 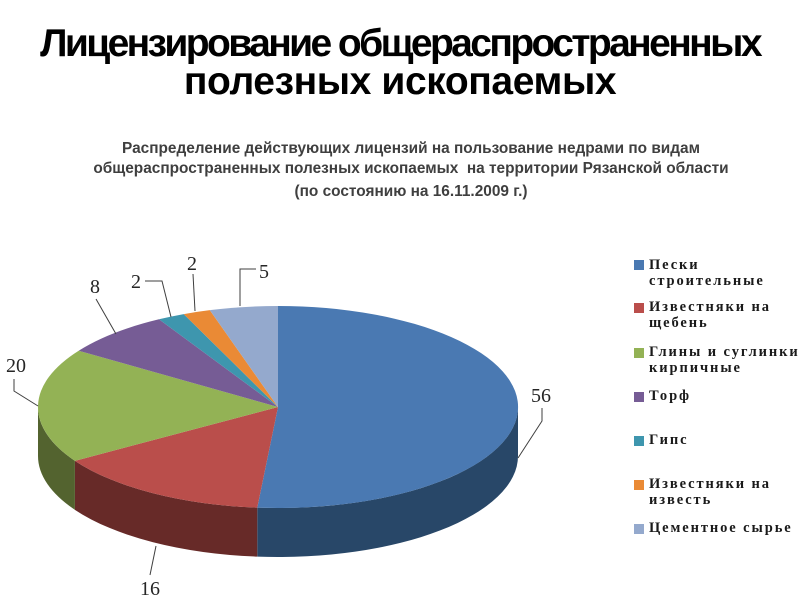 I want to click on svg-text: 5, so click(x=264, y=272).